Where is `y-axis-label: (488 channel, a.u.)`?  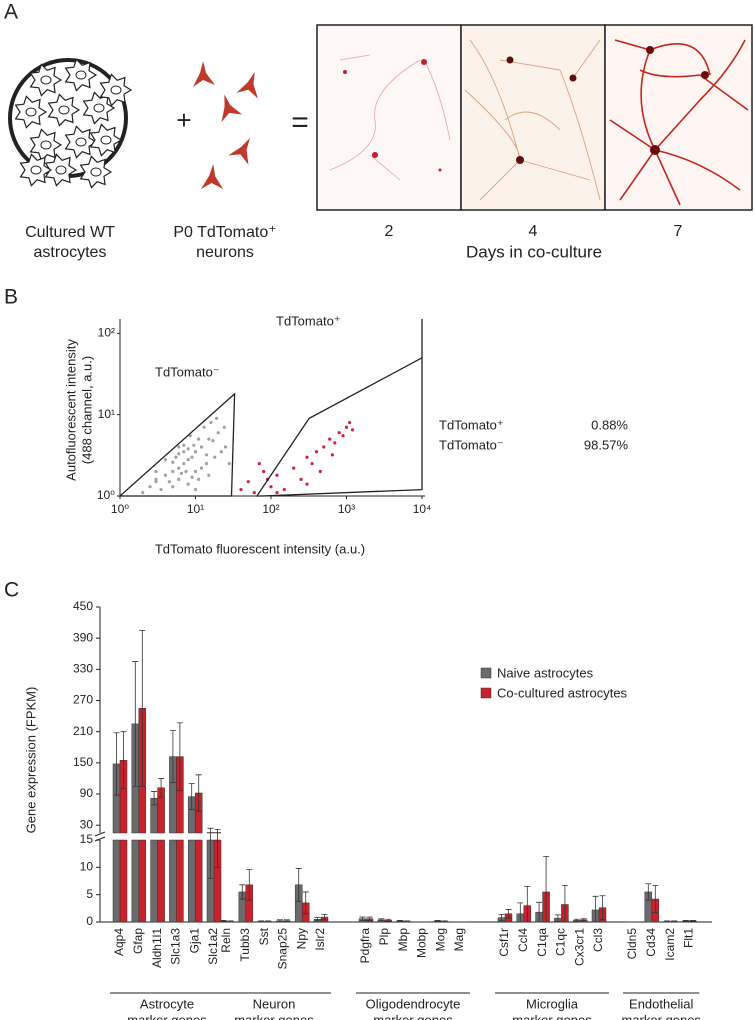 y-axis-label: (488 channel, a.u.) is located at coordinates (86, 410).